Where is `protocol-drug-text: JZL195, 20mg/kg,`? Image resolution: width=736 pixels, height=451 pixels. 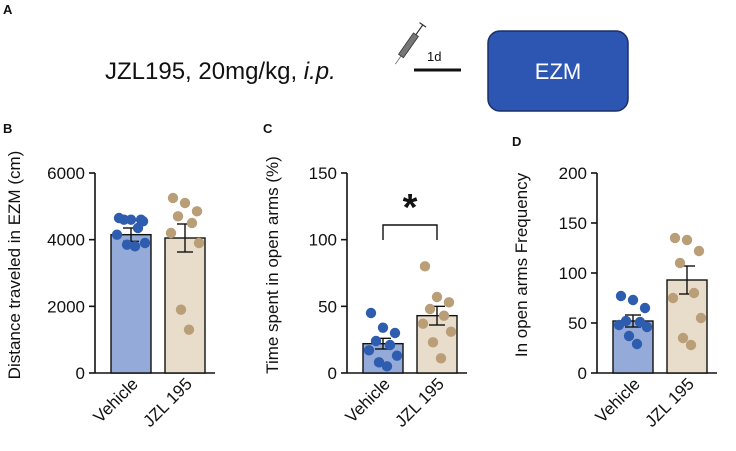
protocol-drug-text: JZL195, 20mg/kg, is located at coordinates (204, 71).